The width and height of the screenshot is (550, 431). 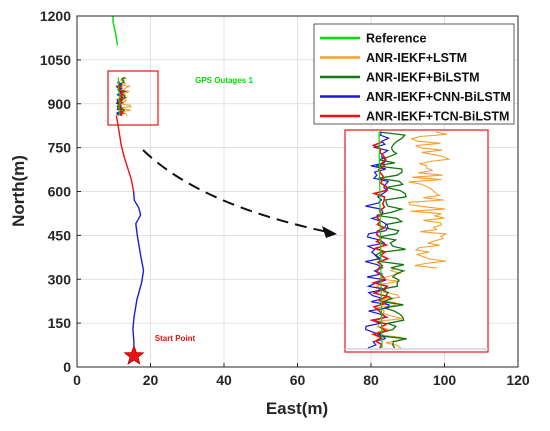 What do you see at coordinates (60, 235) in the screenshot?
I see `y-tick-label: 450` at bounding box center [60, 235].